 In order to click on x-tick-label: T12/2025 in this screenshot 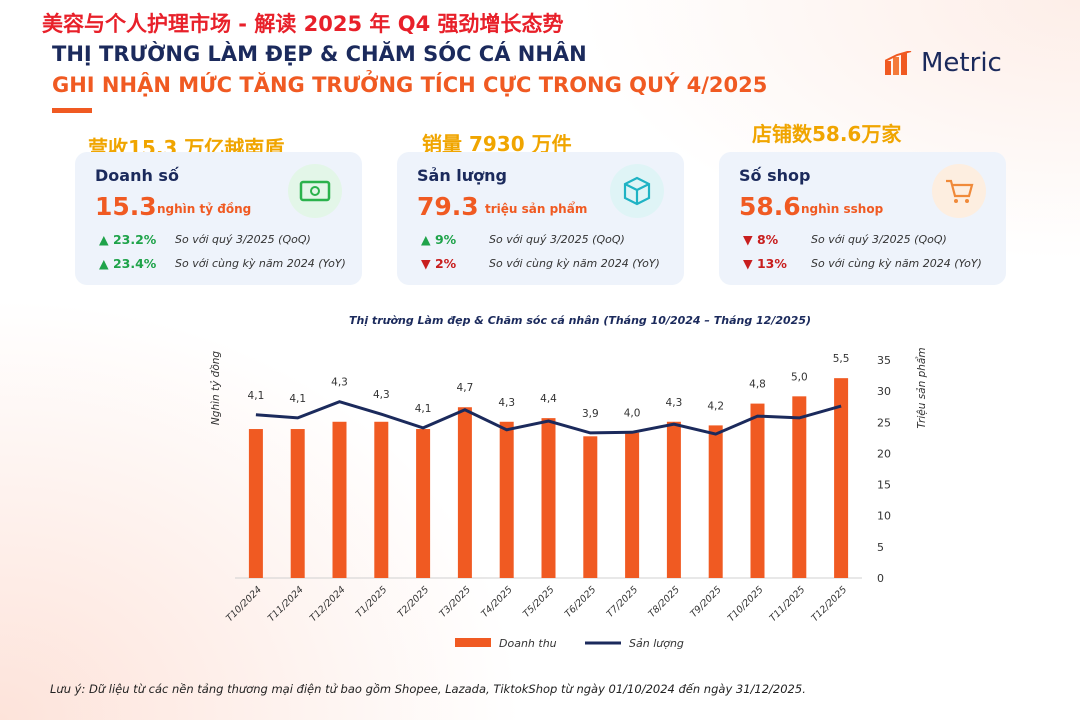, I will do `click(829, 604)`.